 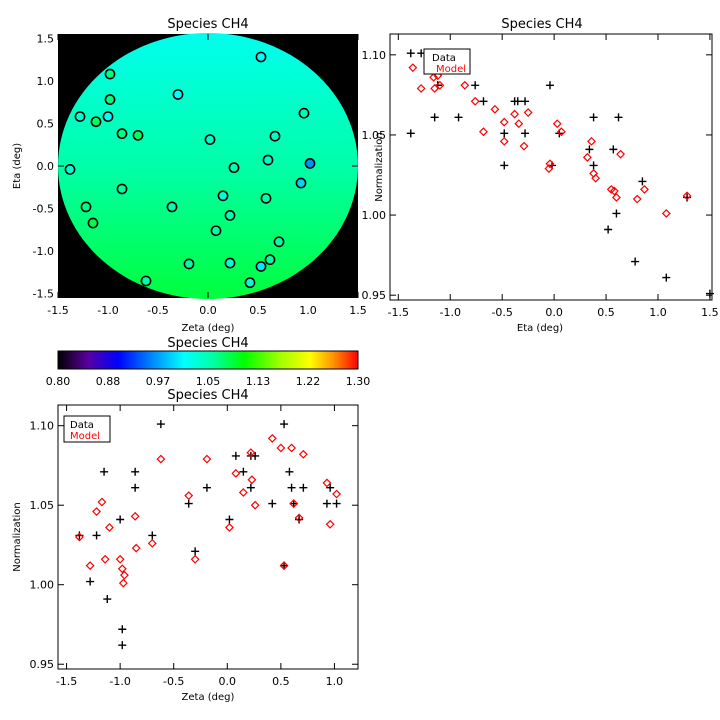 I want to click on x-tick-label: 1.5, so click(x=358, y=310).